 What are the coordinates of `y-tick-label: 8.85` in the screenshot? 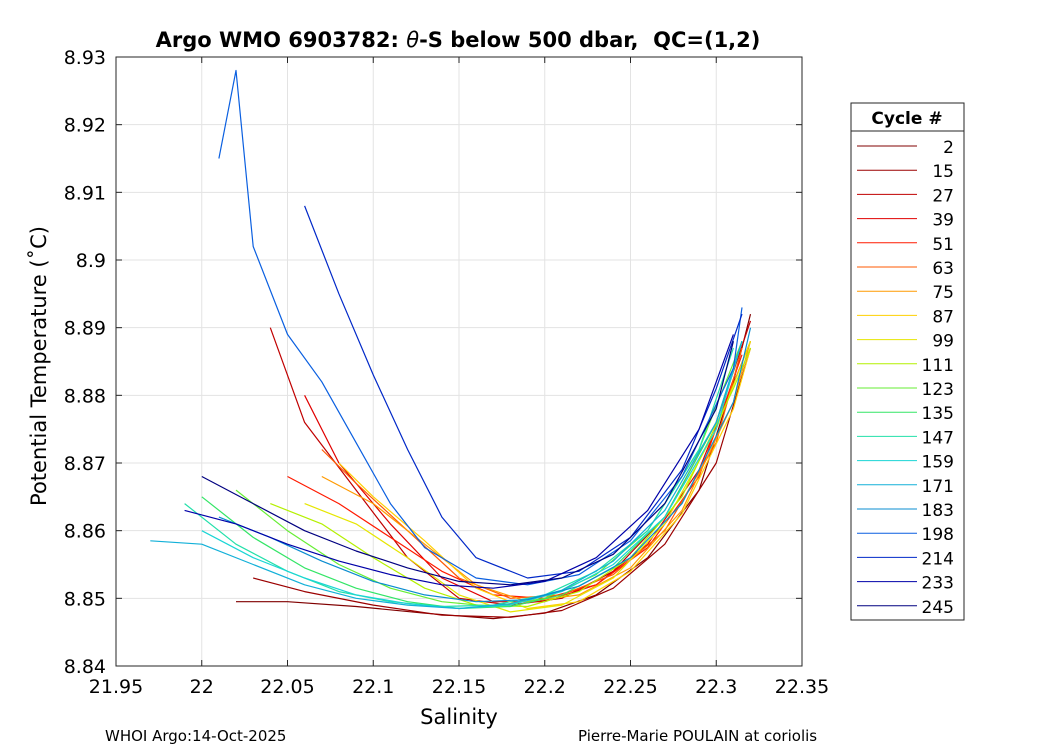 It's located at (85, 599).